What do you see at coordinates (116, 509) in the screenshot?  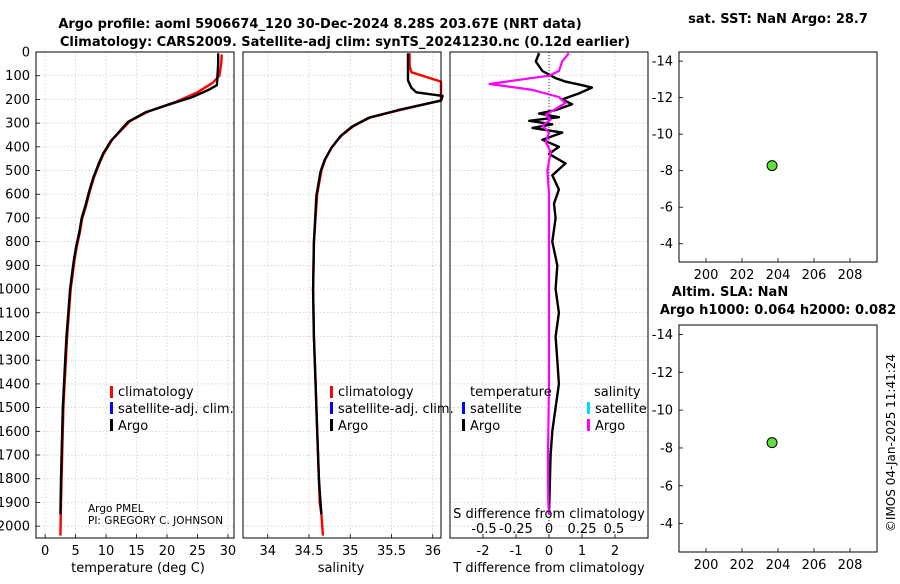 I see `pi-annotation-line-1: Argo PMEL` at bounding box center [116, 509].